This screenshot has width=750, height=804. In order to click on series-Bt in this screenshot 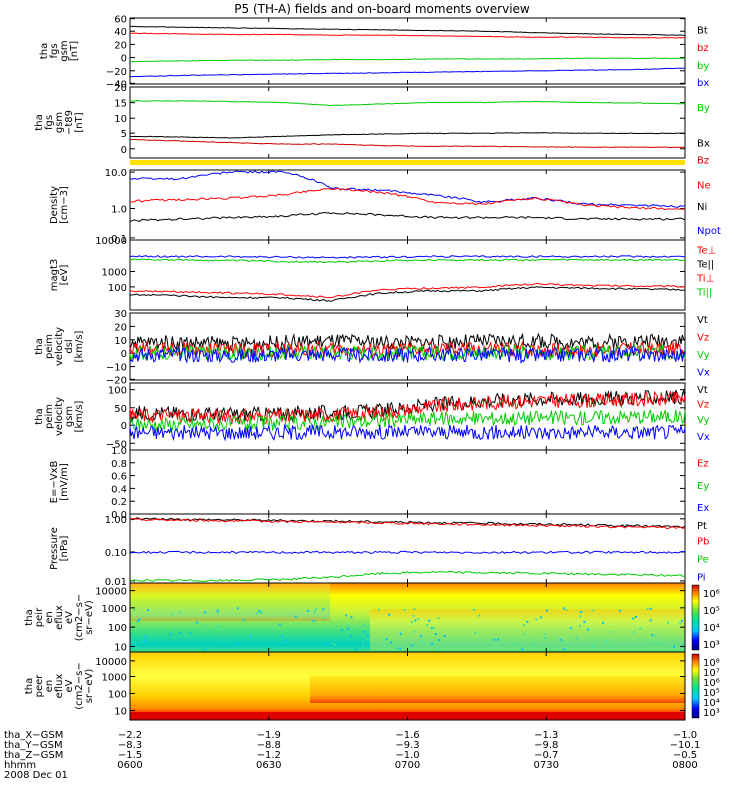, I will do `click(408, 30)`.